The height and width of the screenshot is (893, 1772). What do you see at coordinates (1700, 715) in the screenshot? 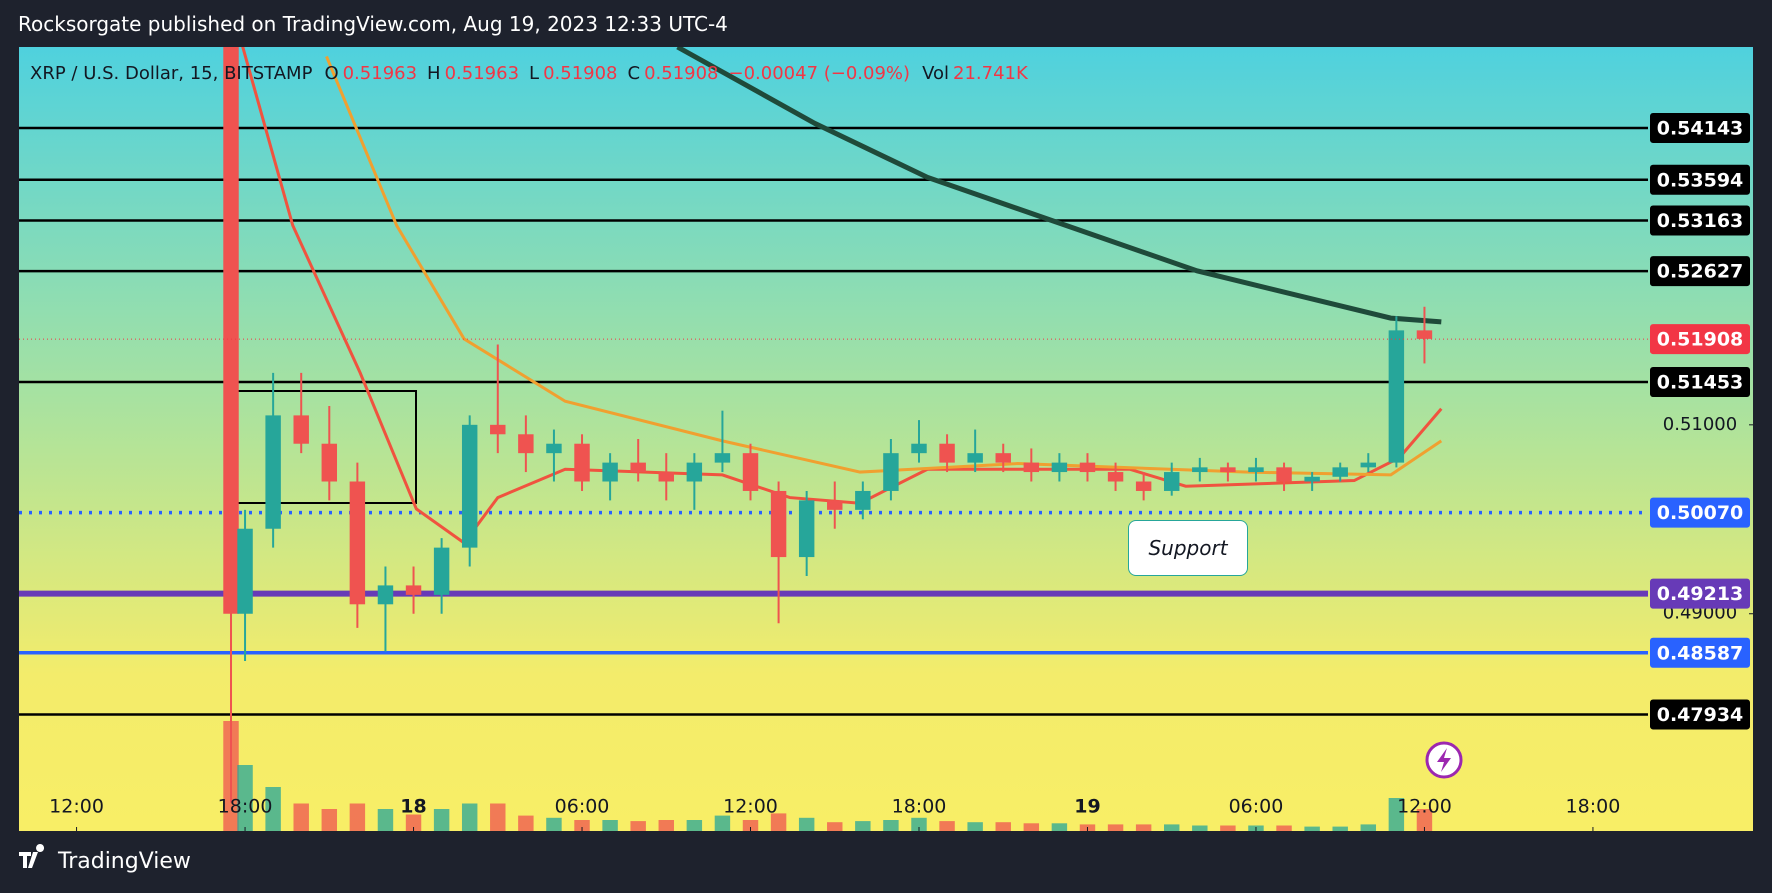
I see `price-tag-label: 0.47934` at bounding box center [1700, 715].